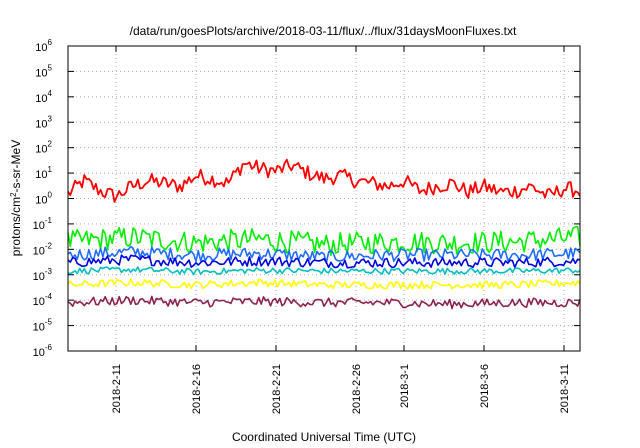 The width and height of the screenshot is (640, 448). Describe the element at coordinates (49, 322) in the screenshot. I see `y-tick-exponent: -5` at that location.